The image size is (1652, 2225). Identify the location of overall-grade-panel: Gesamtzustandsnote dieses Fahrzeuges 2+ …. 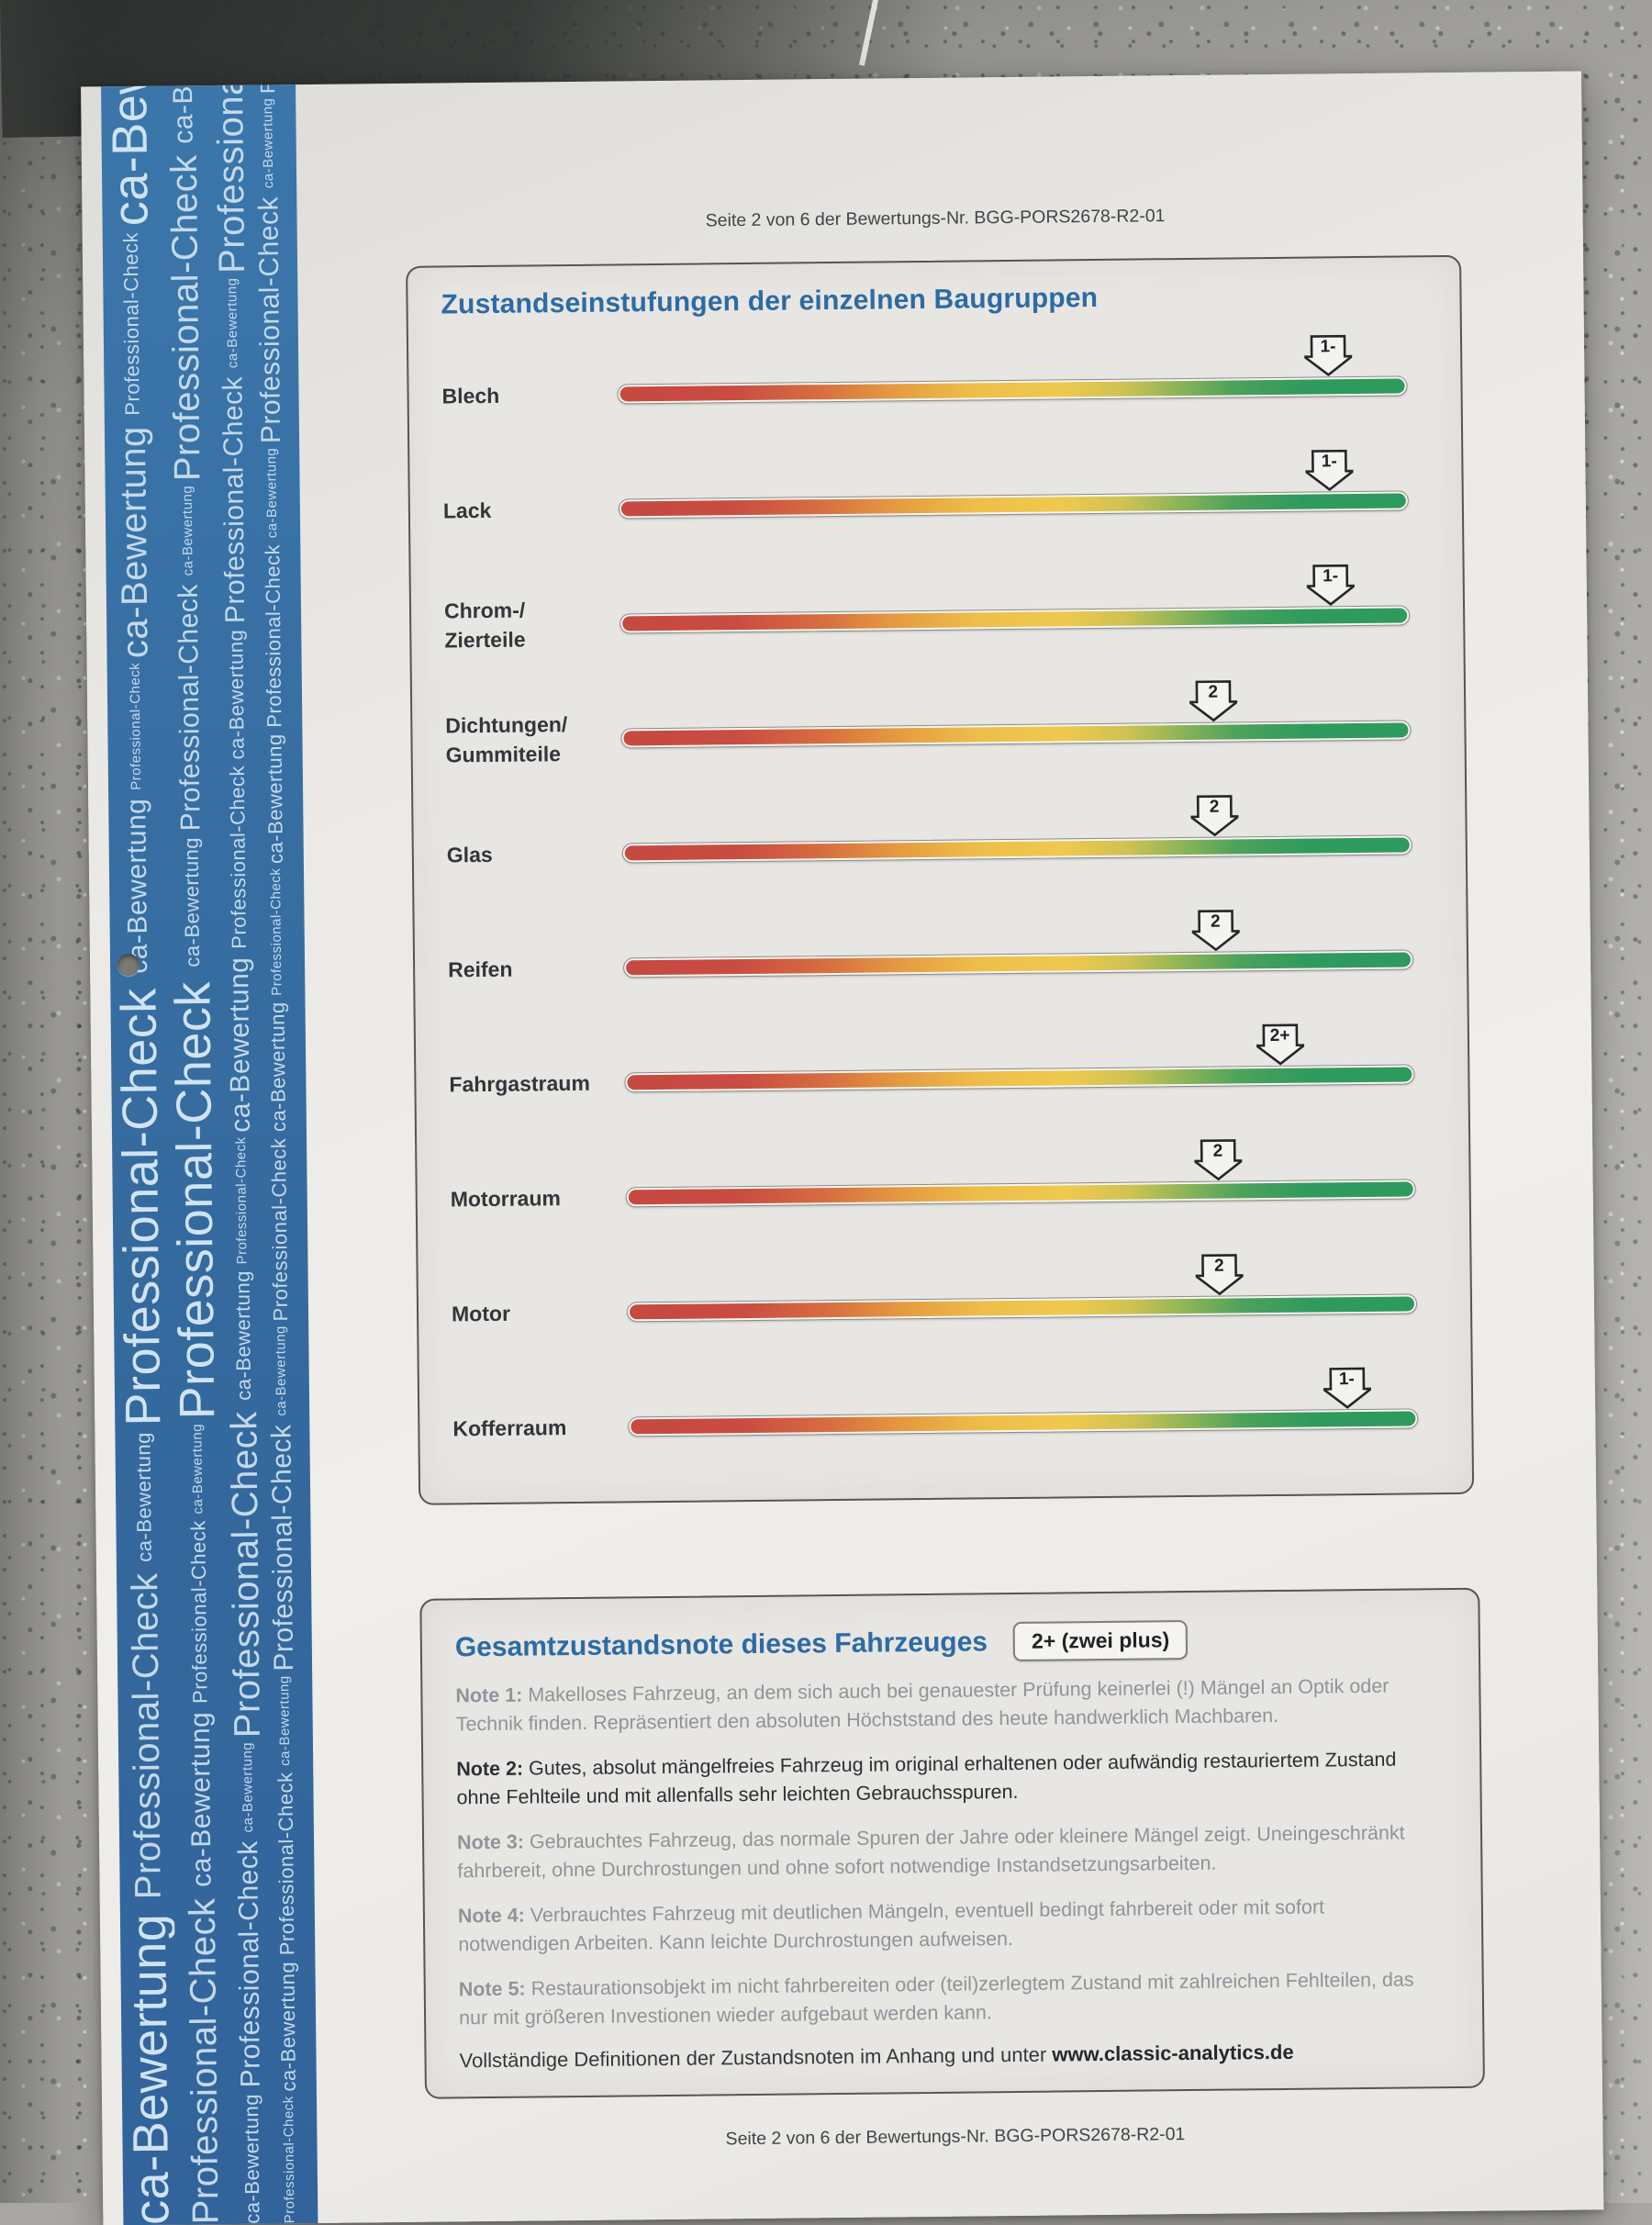
(952, 1843).